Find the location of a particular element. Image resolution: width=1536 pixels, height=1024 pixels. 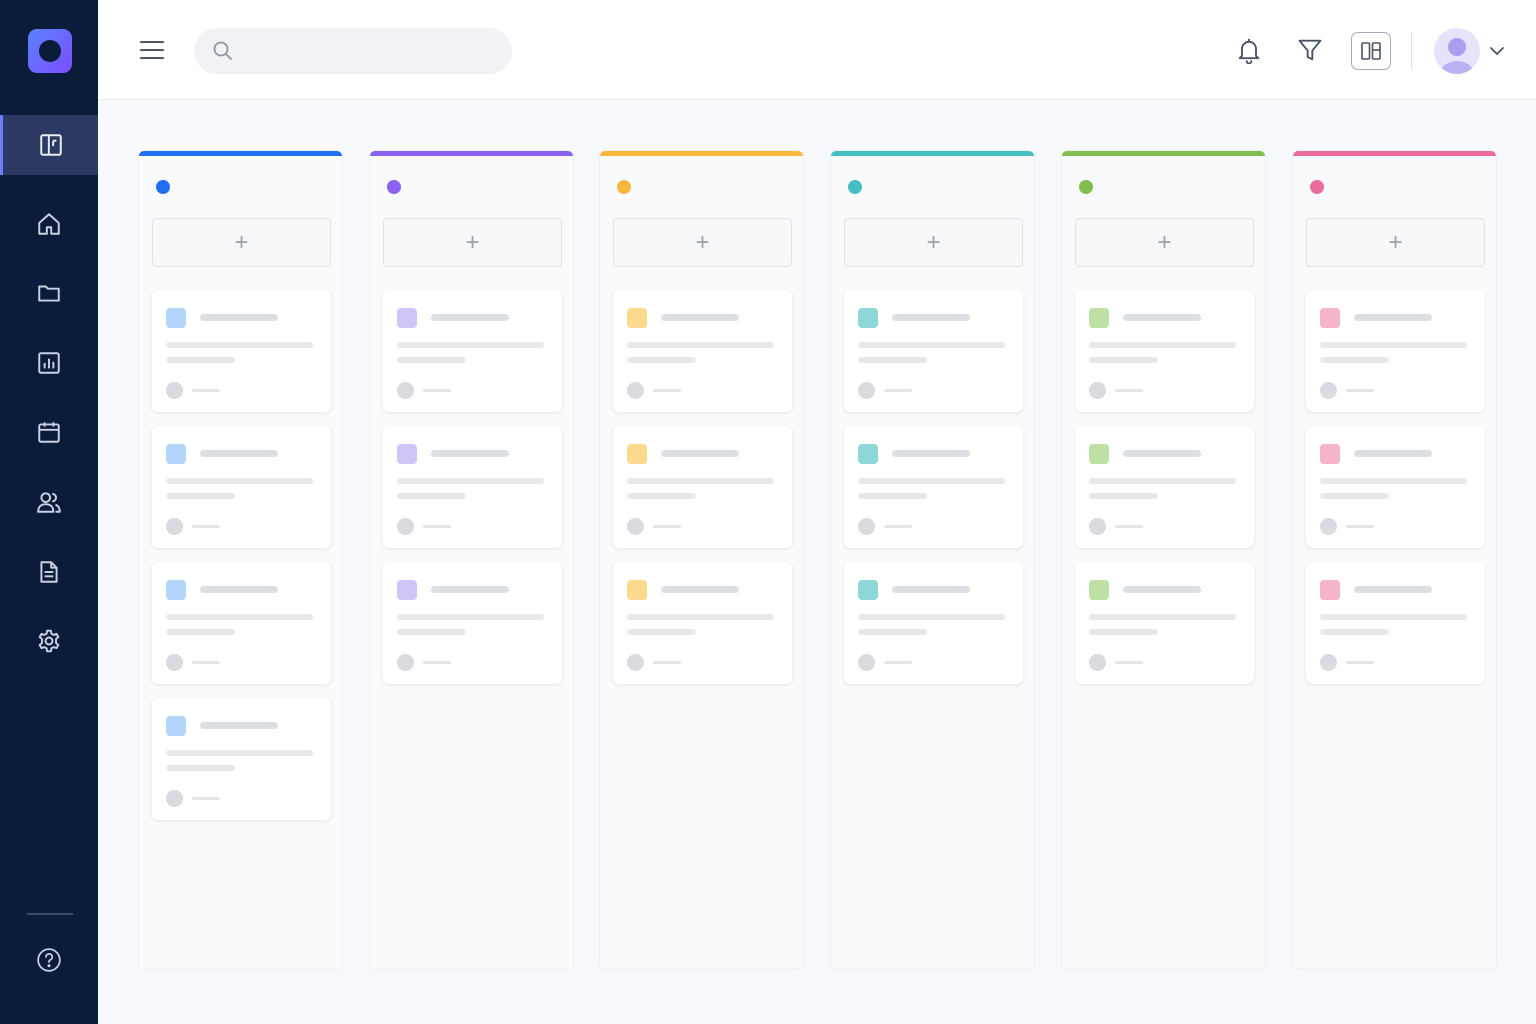

sidebar-item-board is located at coordinates (49, 145).